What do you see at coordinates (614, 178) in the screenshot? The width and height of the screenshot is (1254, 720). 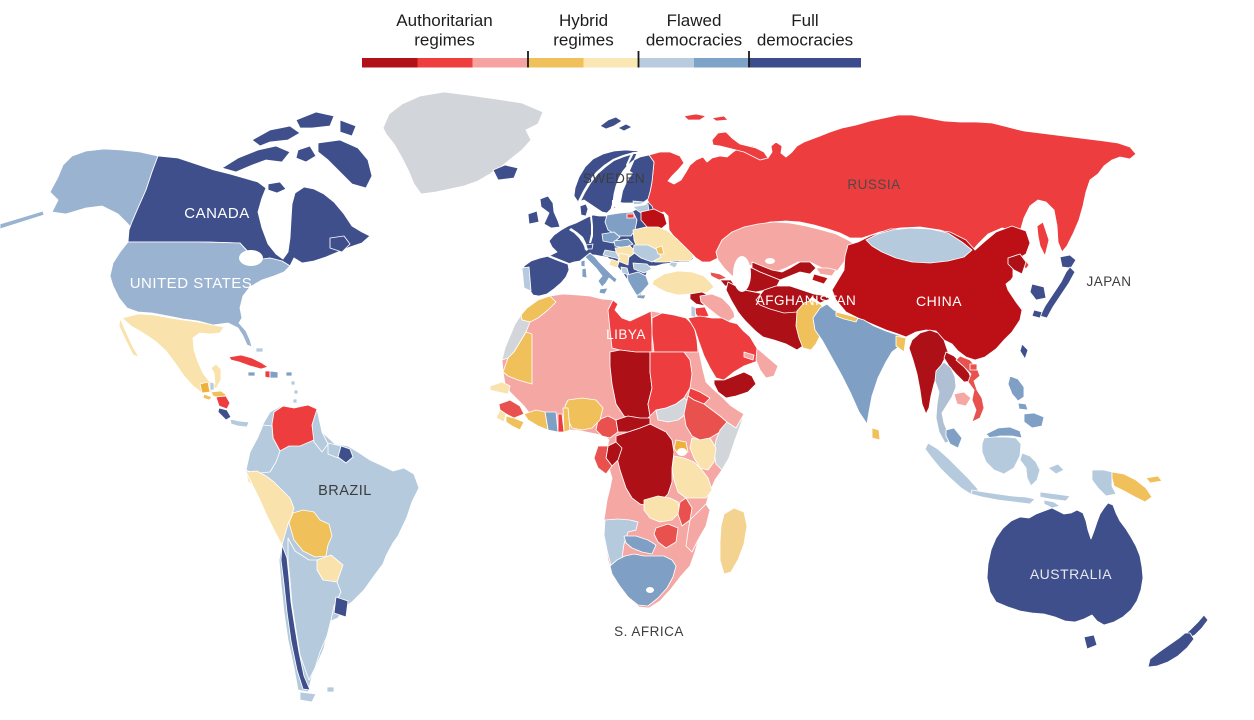 I see `svg-text: SWEDEN` at bounding box center [614, 178].